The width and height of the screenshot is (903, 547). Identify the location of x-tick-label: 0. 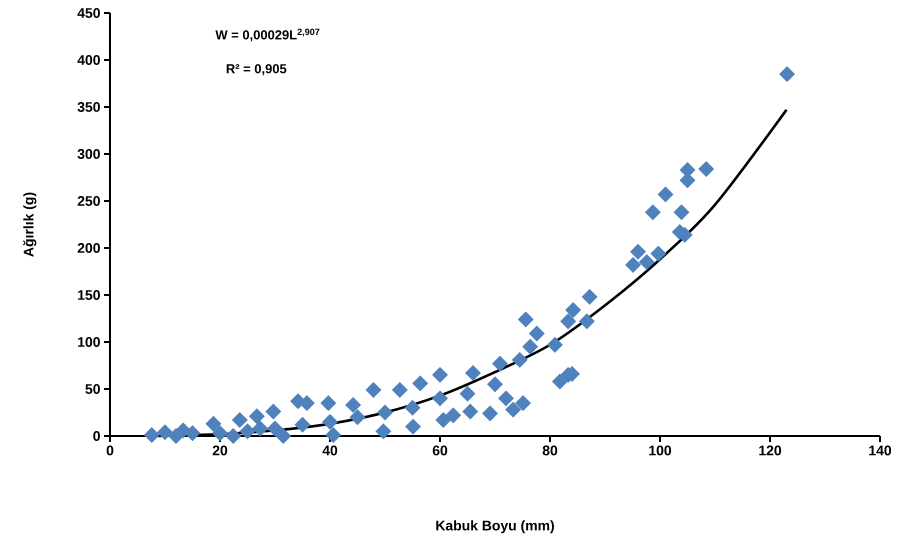
(110, 451).